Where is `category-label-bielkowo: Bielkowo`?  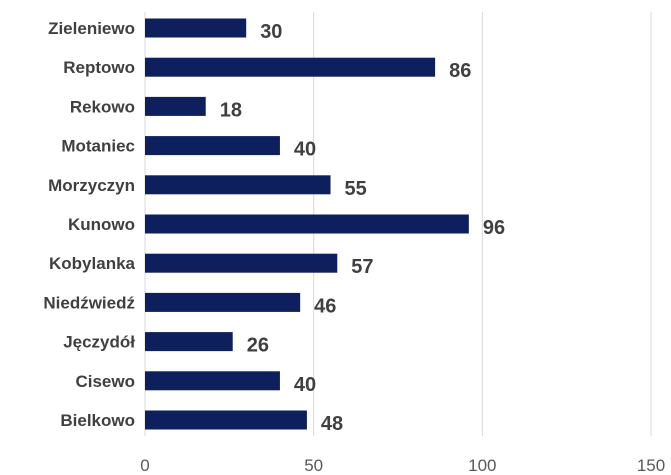 category-label-bielkowo: Bielkowo is located at coordinates (97, 420).